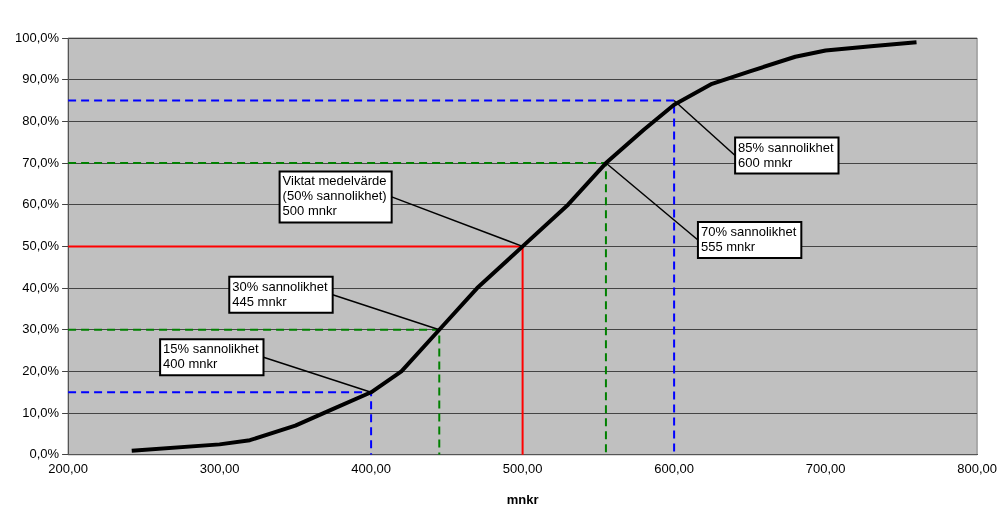 The height and width of the screenshot is (530, 1008). Describe the element at coordinates (41, 371) in the screenshot. I see `y-tick-label: 20,0%` at that location.